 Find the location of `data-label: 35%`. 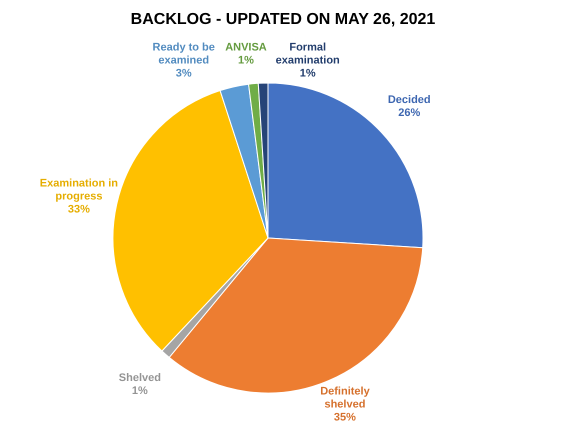

data-label: 35% is located at coordinates (345, 418).